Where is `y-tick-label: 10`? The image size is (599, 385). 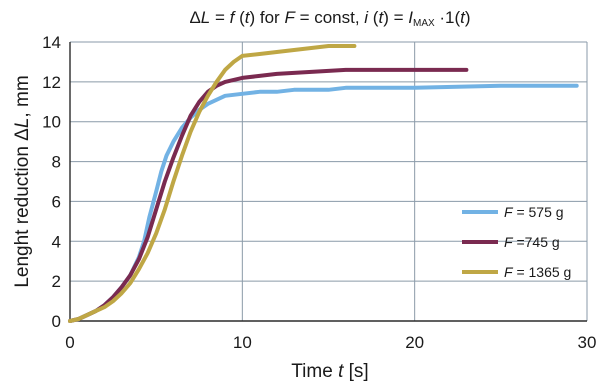
y-tick-label: 10 is located at coordinates (51, 122).